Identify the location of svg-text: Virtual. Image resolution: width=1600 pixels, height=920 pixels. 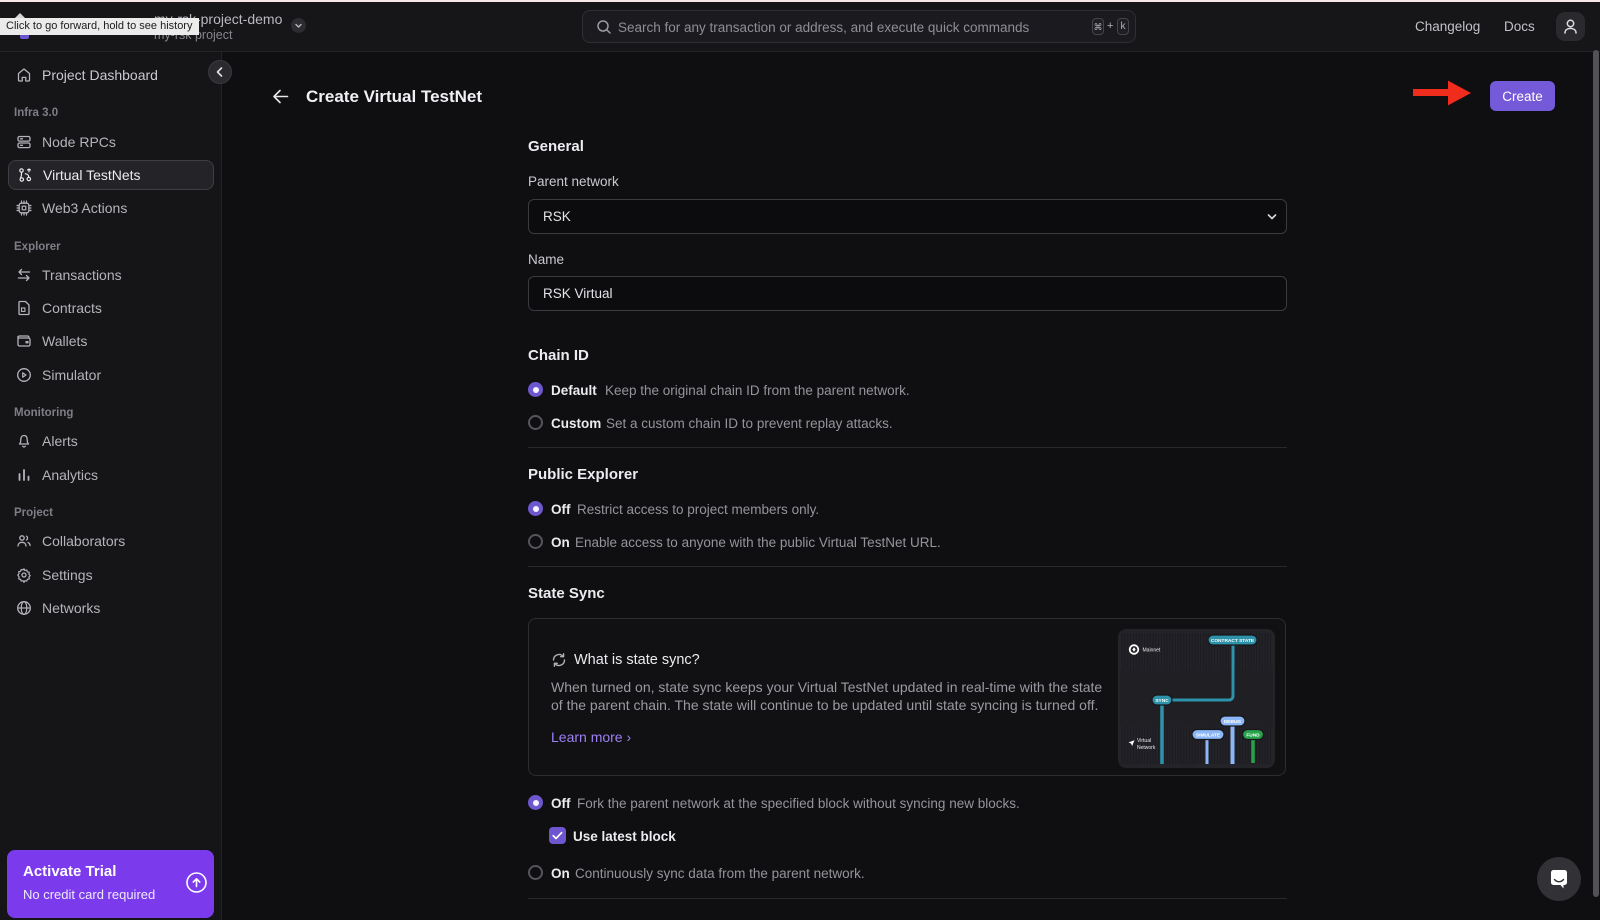
(1144, 741).